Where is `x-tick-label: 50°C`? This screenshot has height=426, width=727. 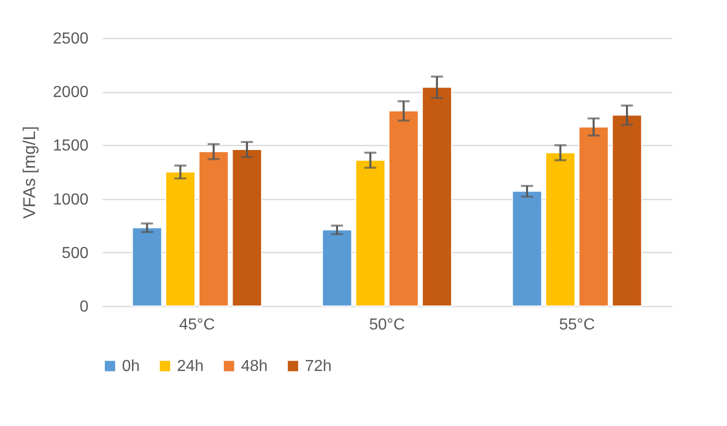
x-tick-label: 50°C is located at coordinates (387, 325).